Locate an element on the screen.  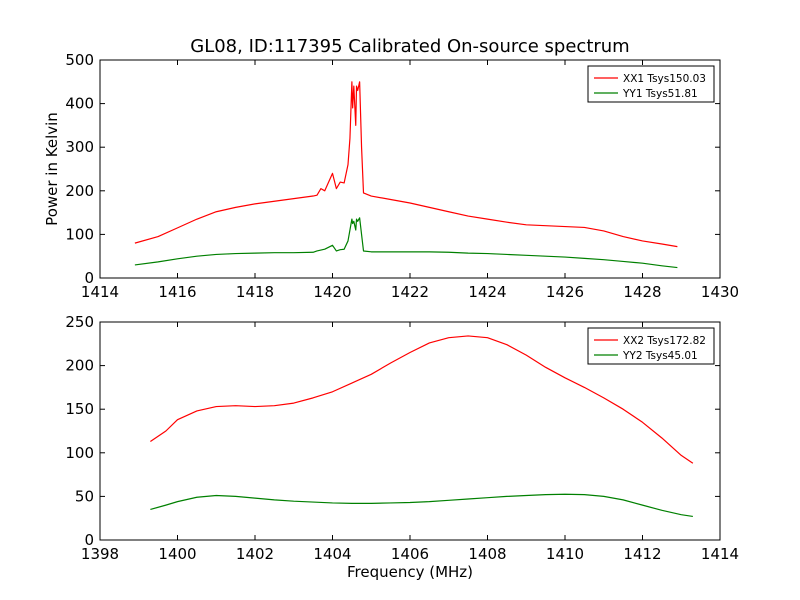
top-y-tick-label: 400 is located at coordinates (79, 104).